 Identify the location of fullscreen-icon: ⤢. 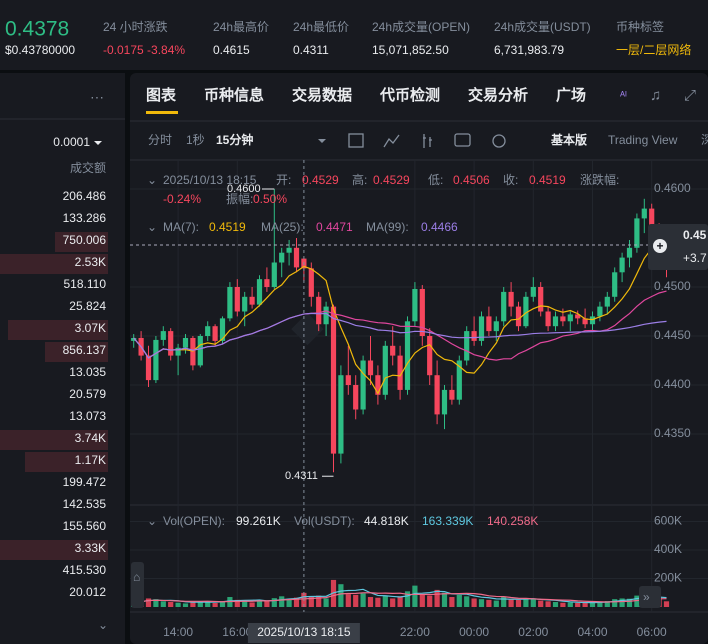
(690, 95).